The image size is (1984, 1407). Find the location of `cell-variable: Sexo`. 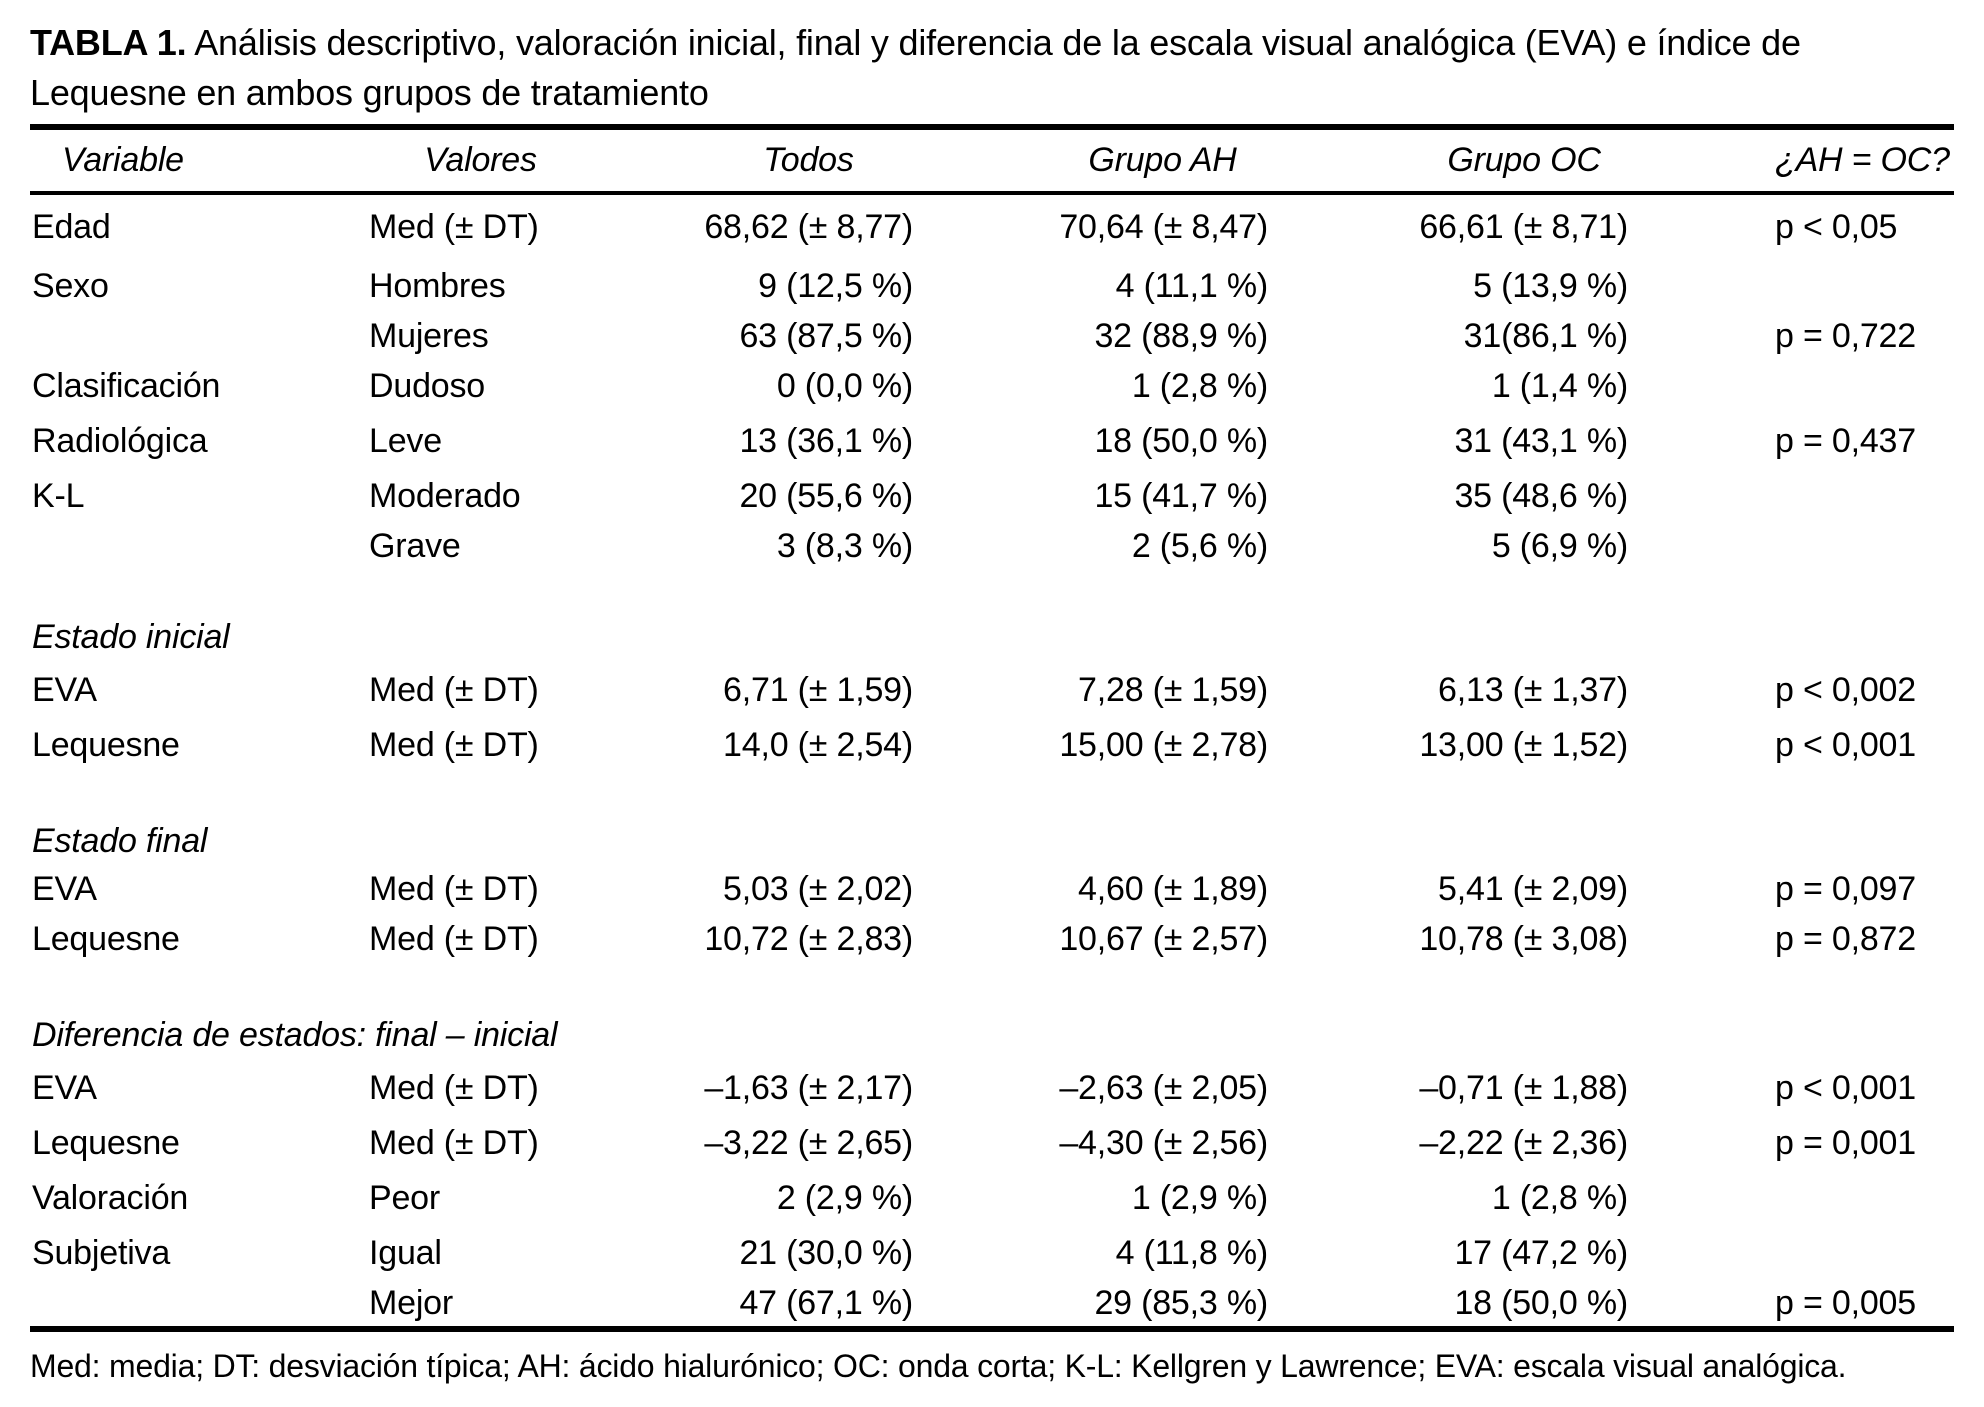

cell-variable: Sexo is located at coordinates (70, 286).